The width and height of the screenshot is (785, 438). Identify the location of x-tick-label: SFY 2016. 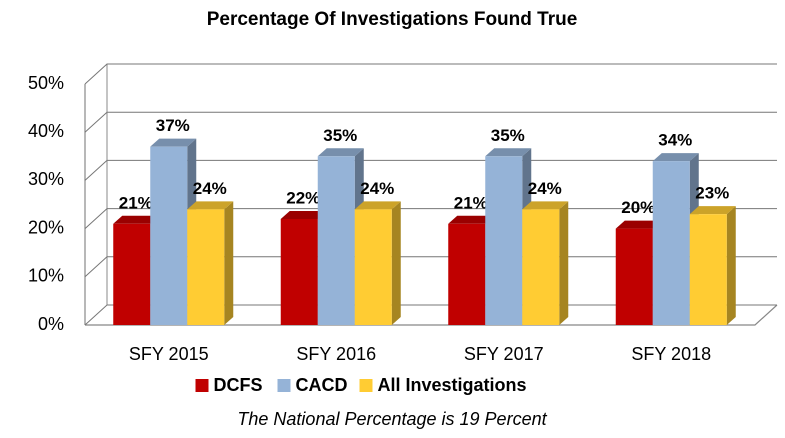
(336, 354).